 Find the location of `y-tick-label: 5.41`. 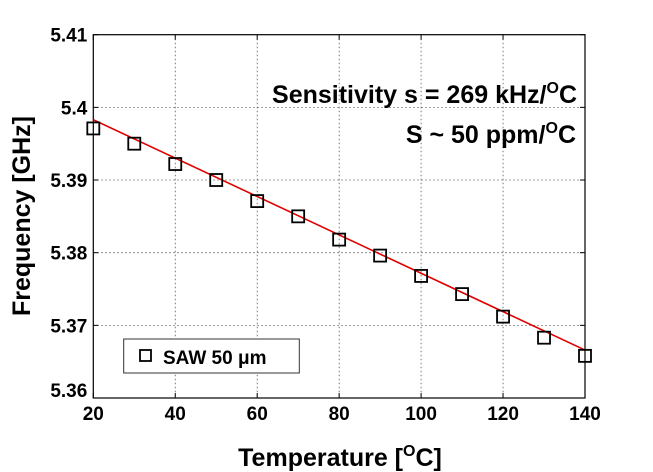

y-tick-label: 5.41 is located at coordinates (68, 36).